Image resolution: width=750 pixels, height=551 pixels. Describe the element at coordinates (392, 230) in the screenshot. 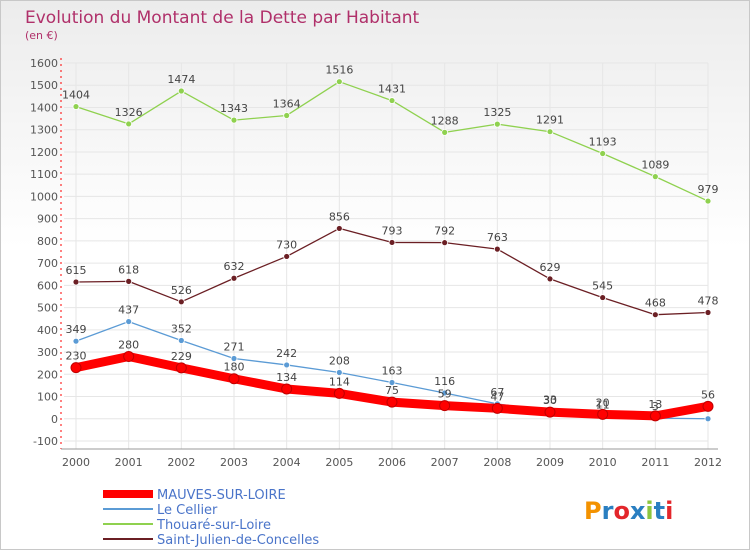

I see `data-label: 793` at that location.